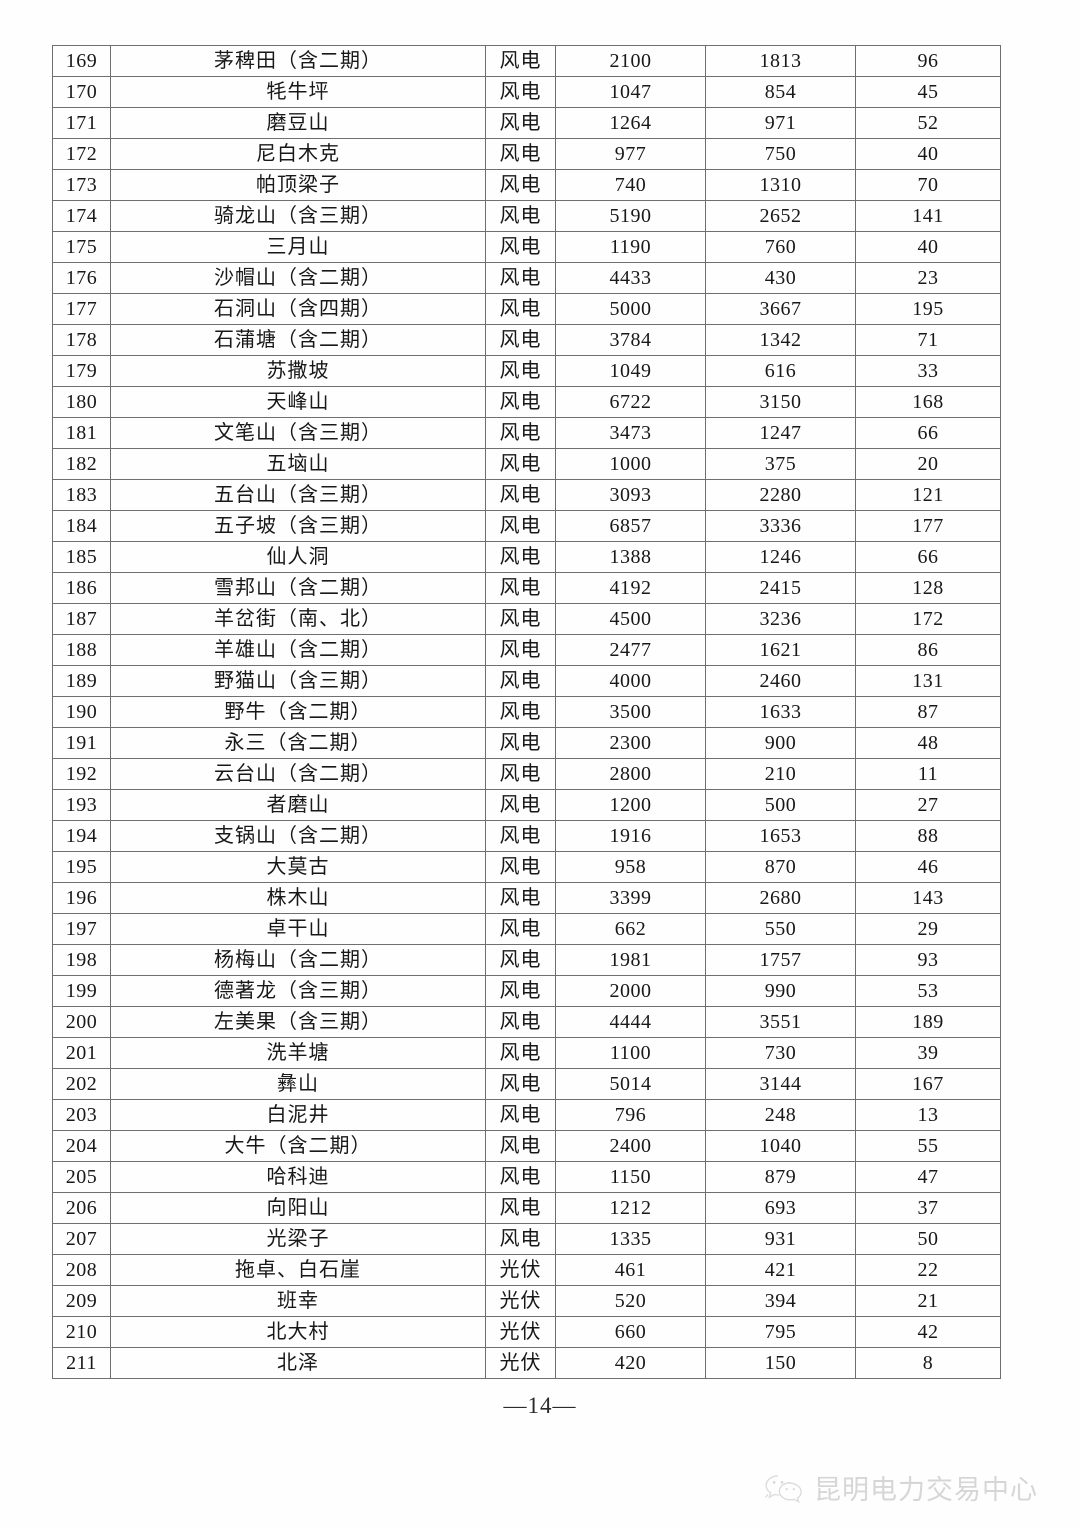  What do you see at coordinates (630, 1115) in the screenshot?
I see `cell-value-1: 796` at bounding box center [630, 1115].